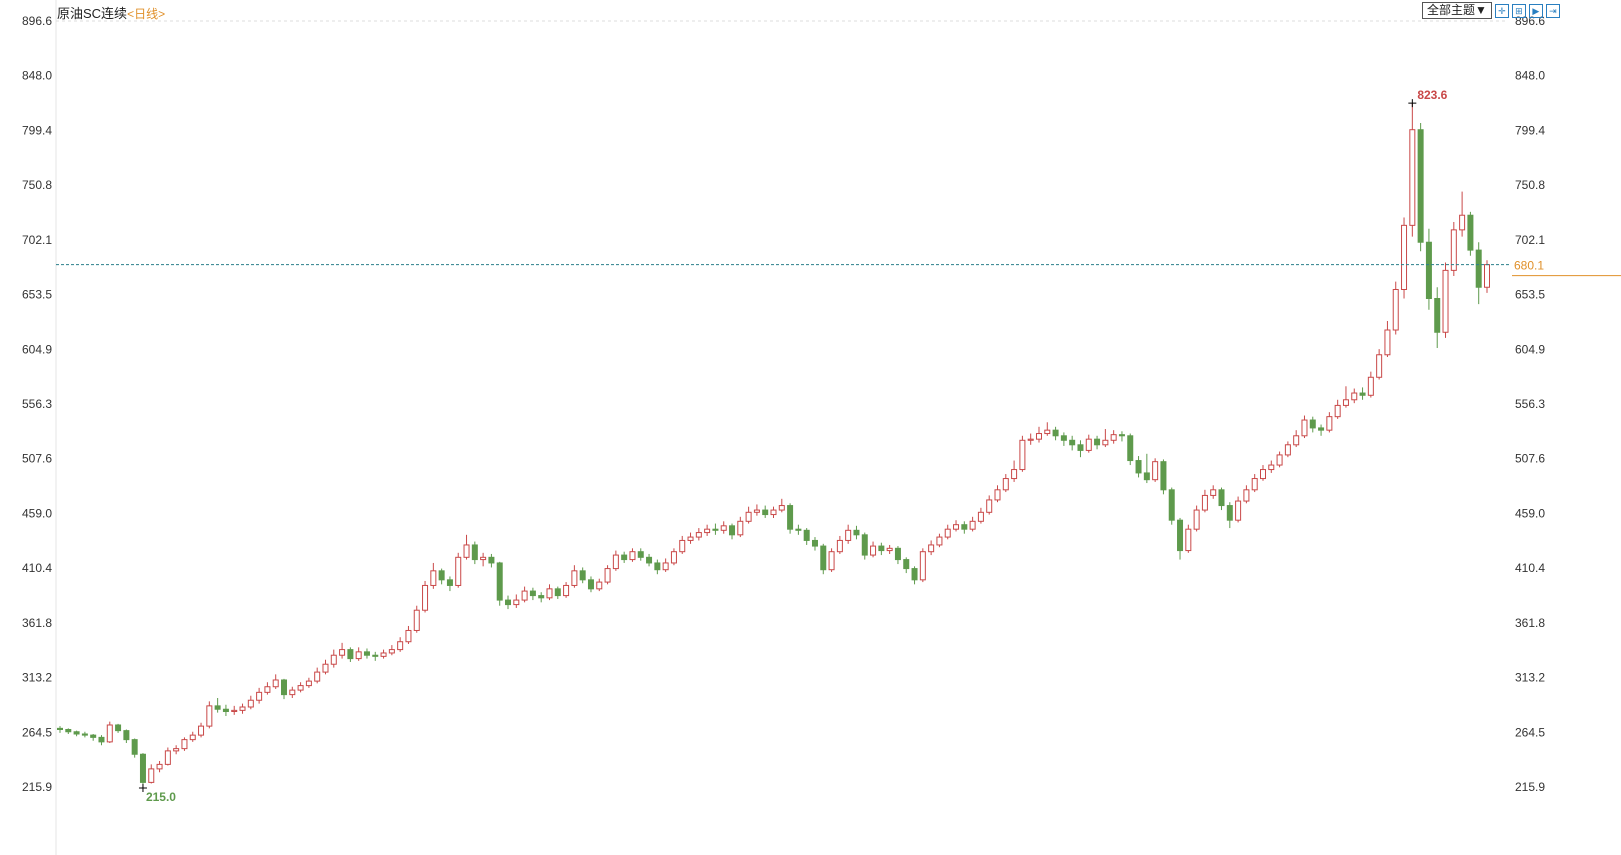 This screenshot has width=1621, height=855. What do you see at coordinates (1535, 10) in the screenshot?
I see `play-icon: ▶` at bounding box center [1535, 10].